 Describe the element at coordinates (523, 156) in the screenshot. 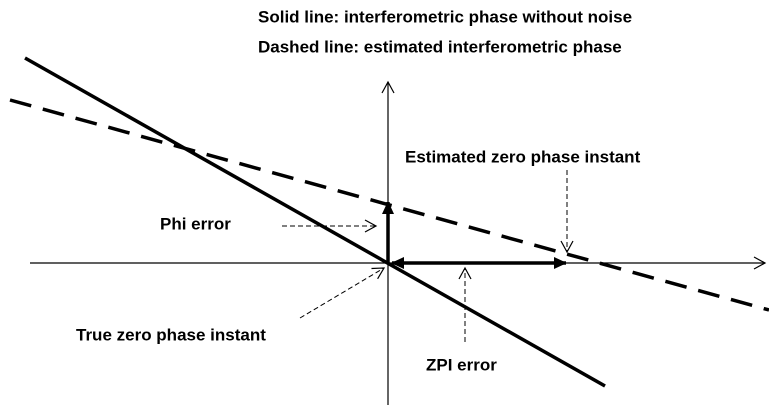

I see `label: Estimated zero phase instant` at that location.